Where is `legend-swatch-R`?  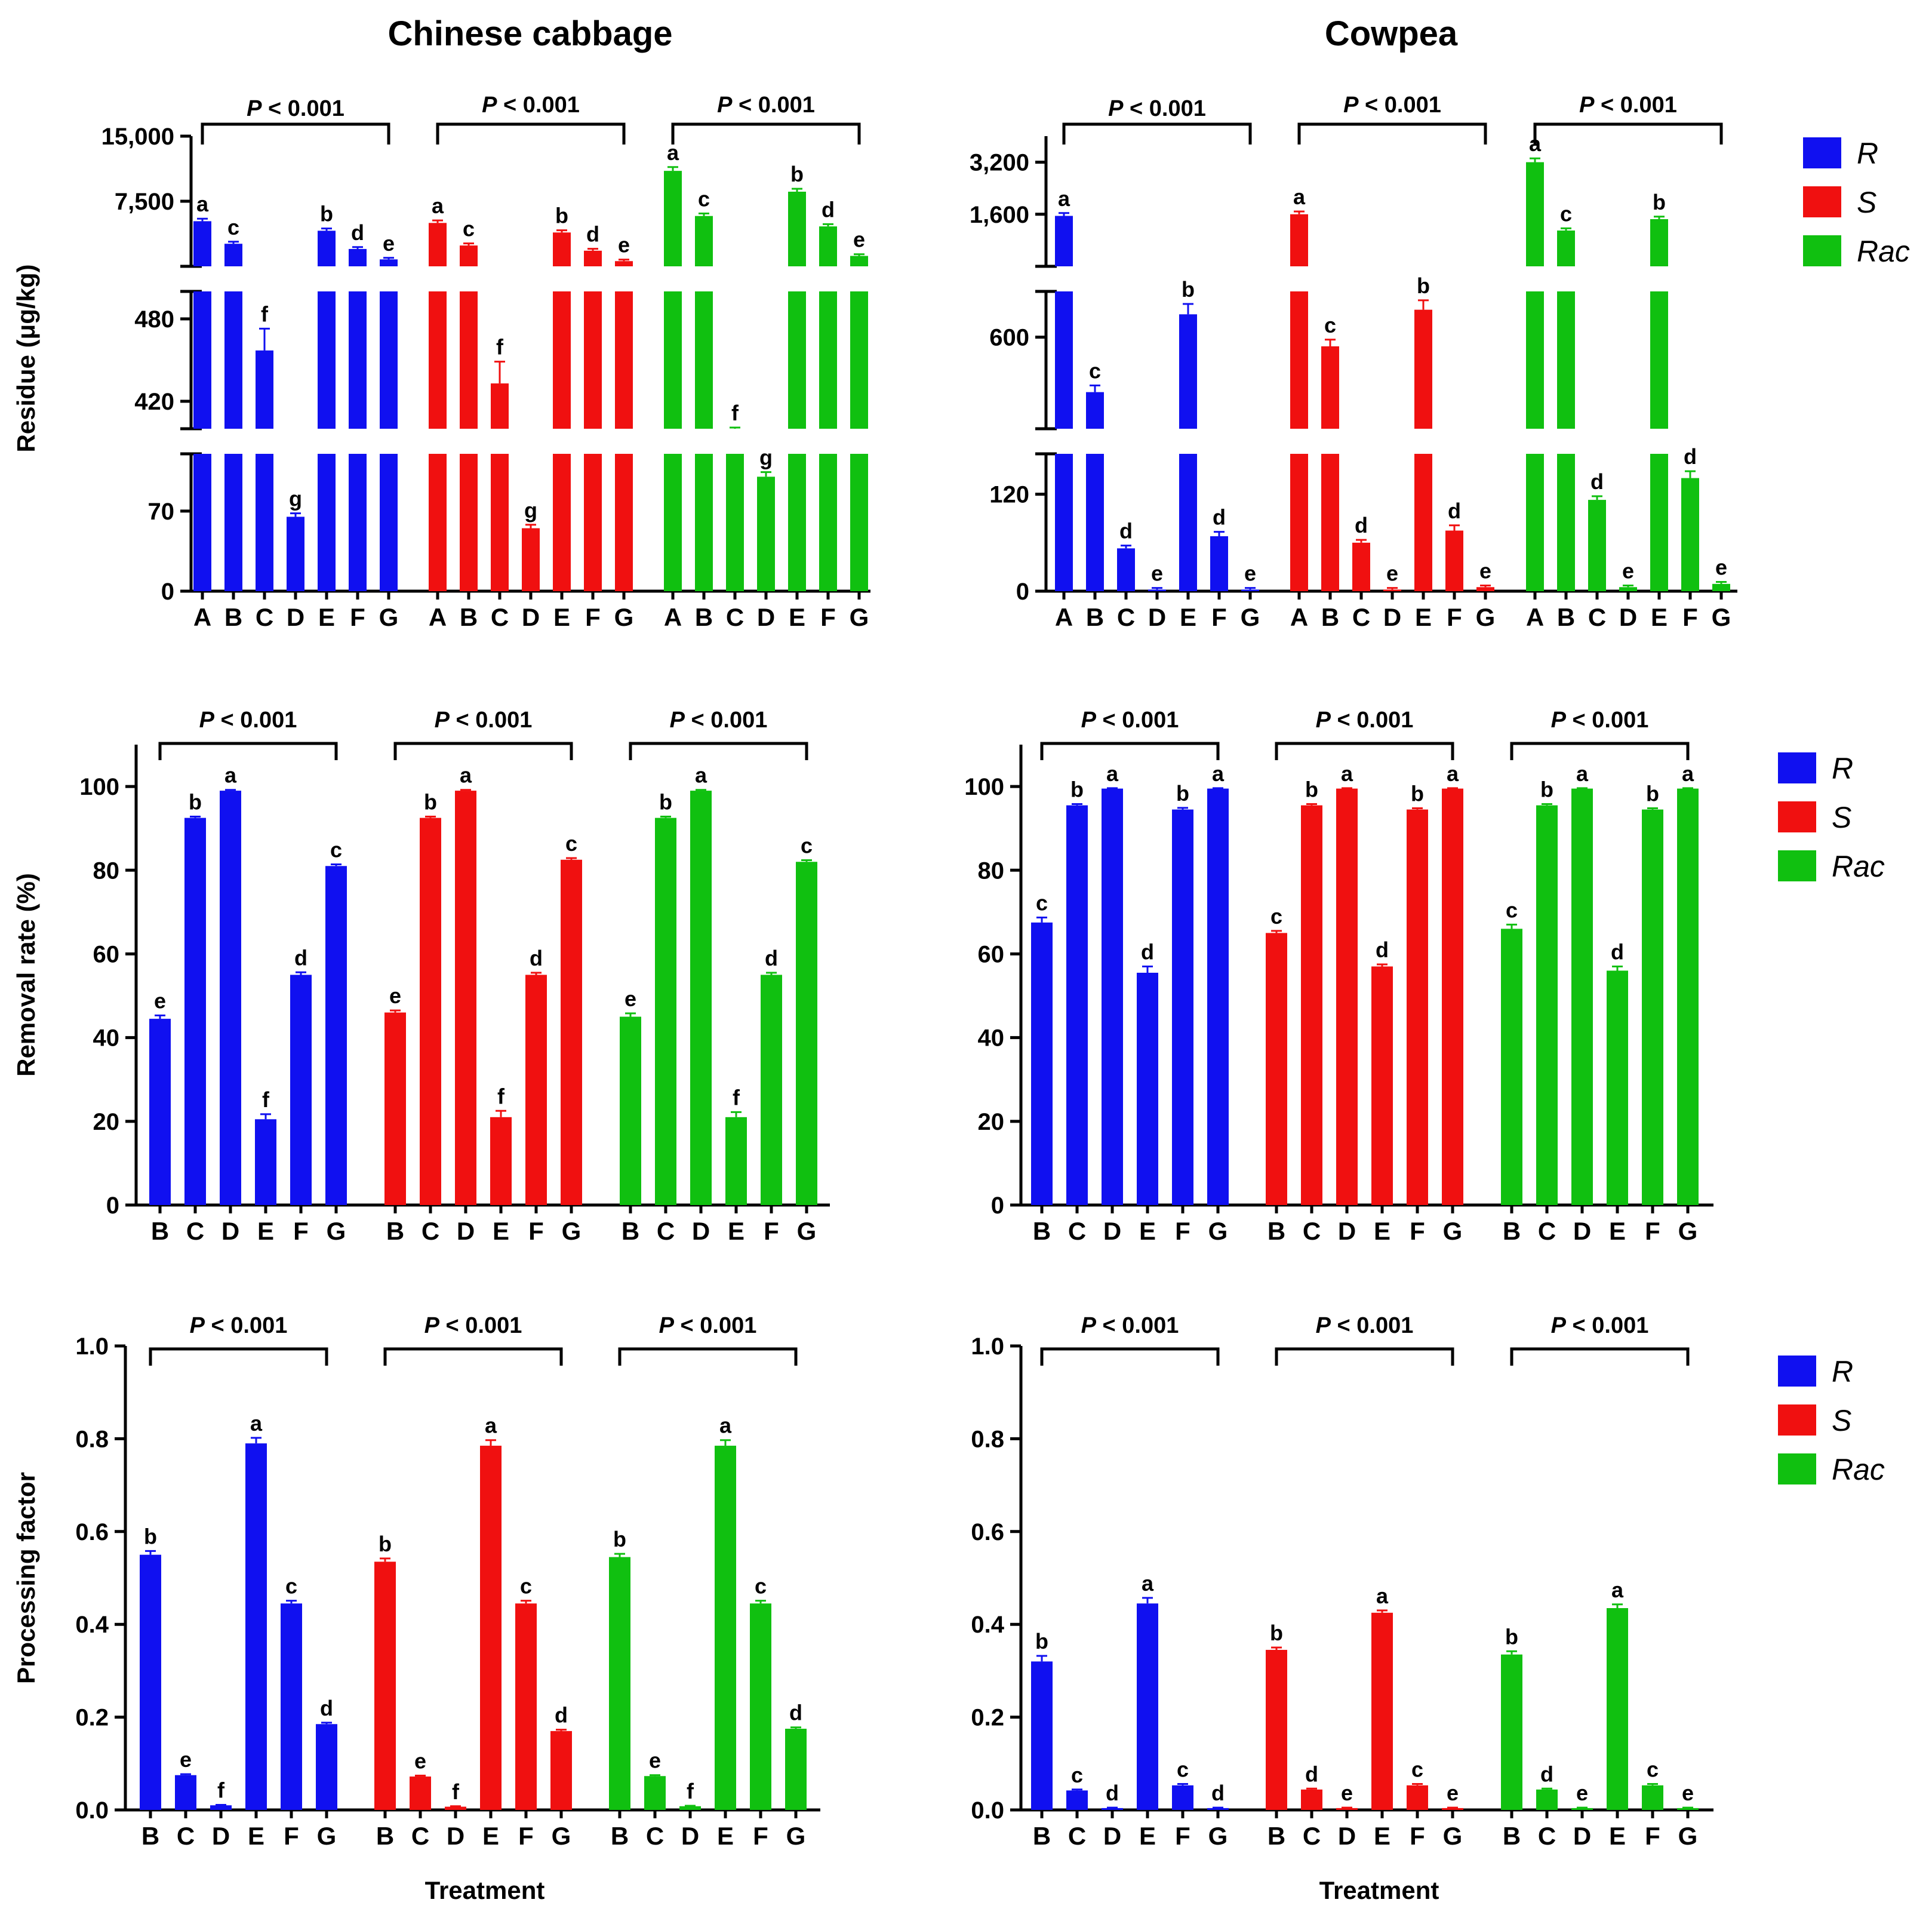 legend-swatch-R is located at coordinates (1822, 152).